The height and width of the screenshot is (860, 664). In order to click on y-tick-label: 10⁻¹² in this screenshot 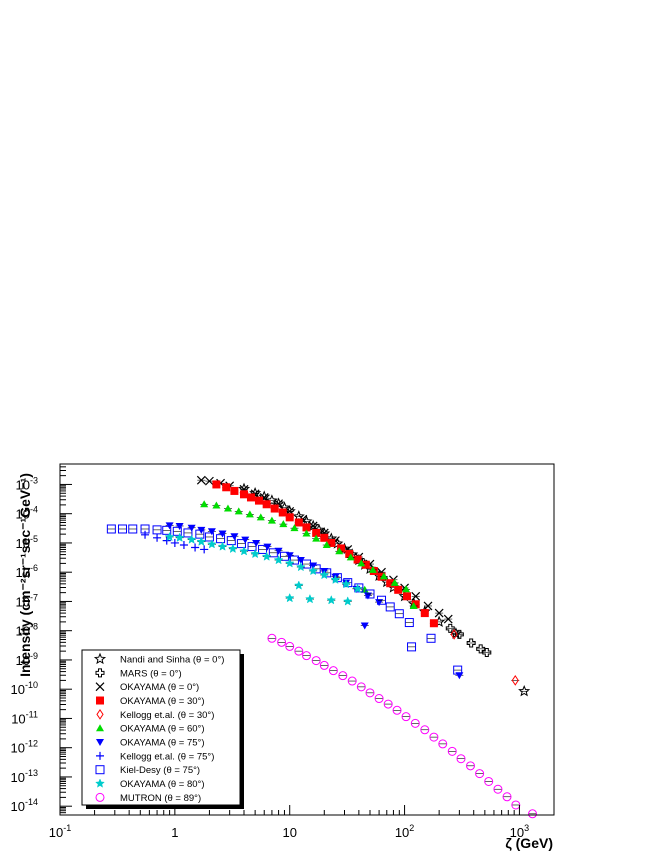, I will do `click(24, 747)`.